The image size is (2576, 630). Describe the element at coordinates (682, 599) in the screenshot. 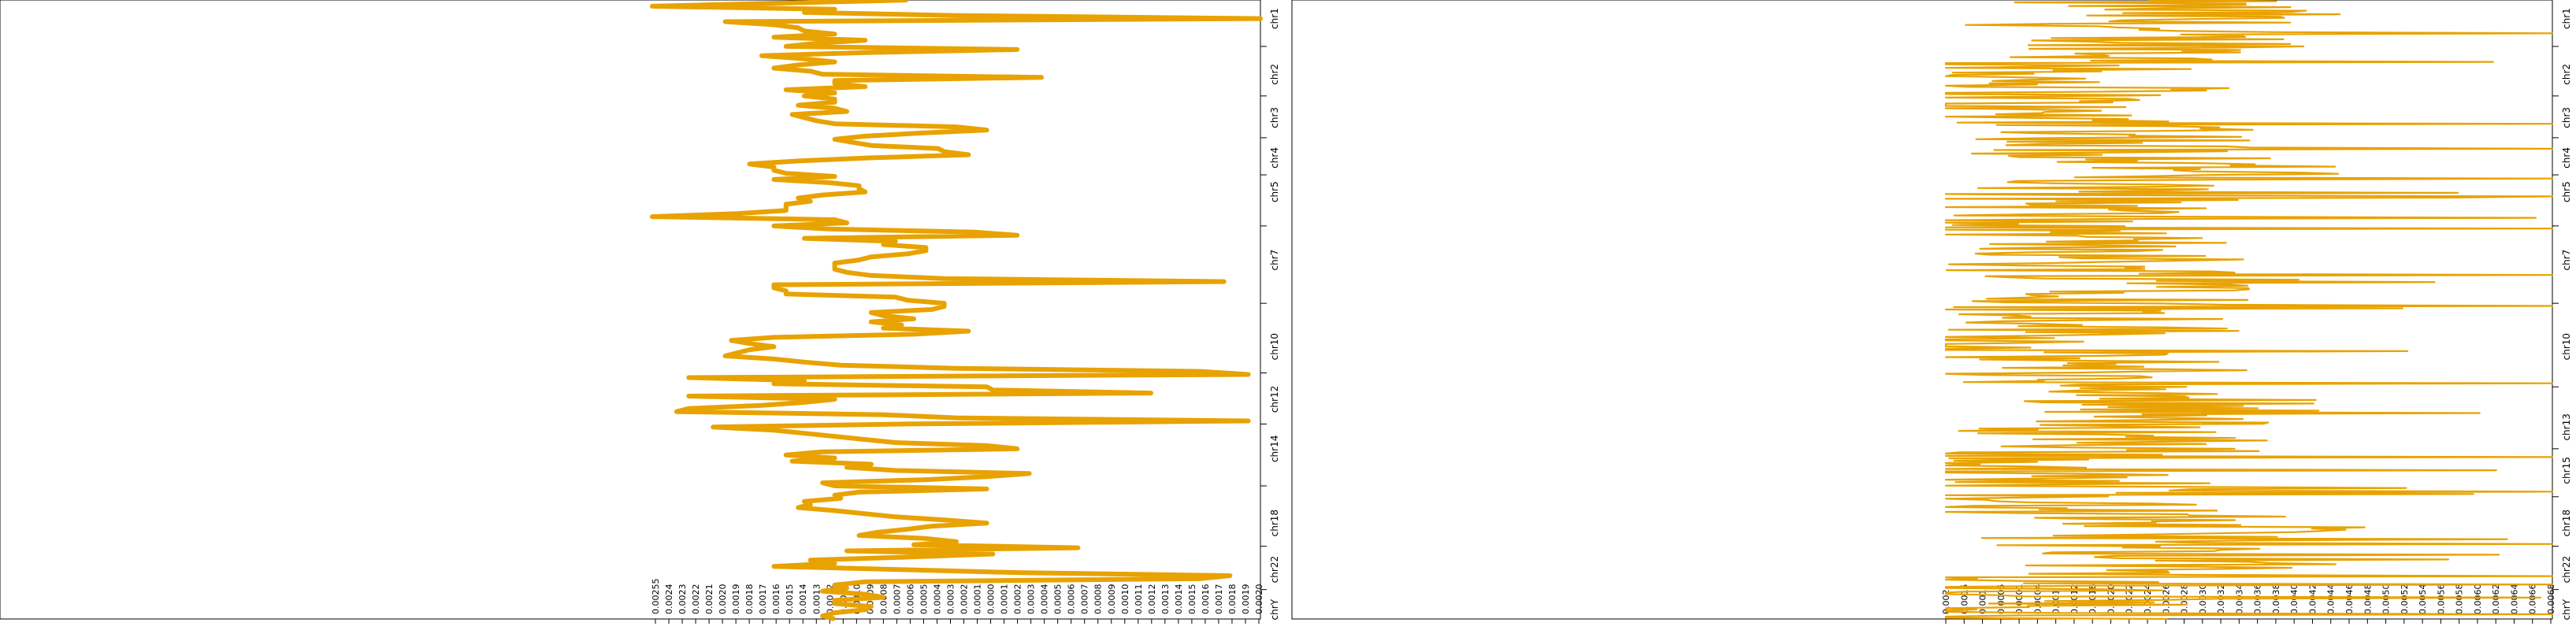

I see `x-tick-label: 0.0023` at that location.